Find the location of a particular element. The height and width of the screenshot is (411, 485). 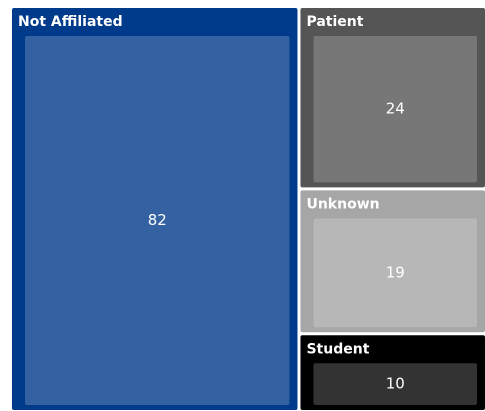

value-label: 24 is located at coordinates (395, 109).